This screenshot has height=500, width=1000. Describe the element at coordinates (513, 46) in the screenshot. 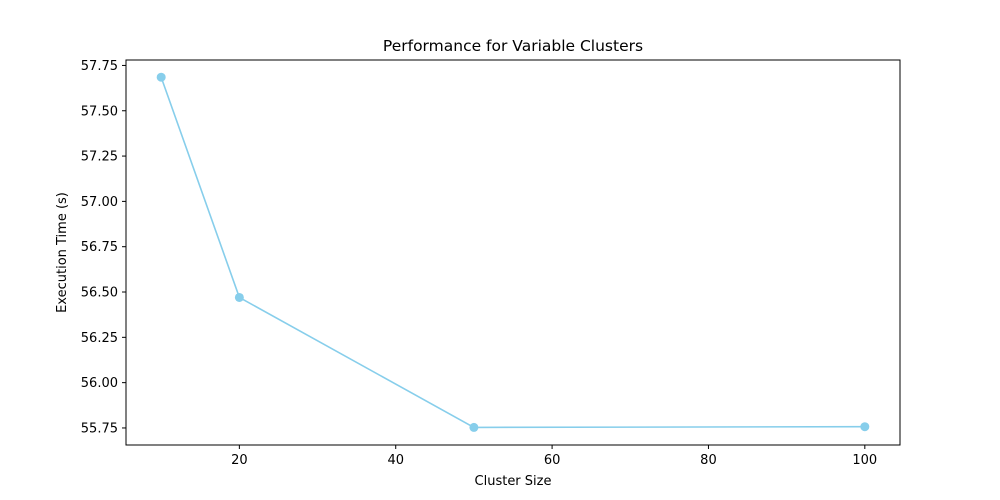

I see `chart-title: Performance for Variable Clusters` at that location.